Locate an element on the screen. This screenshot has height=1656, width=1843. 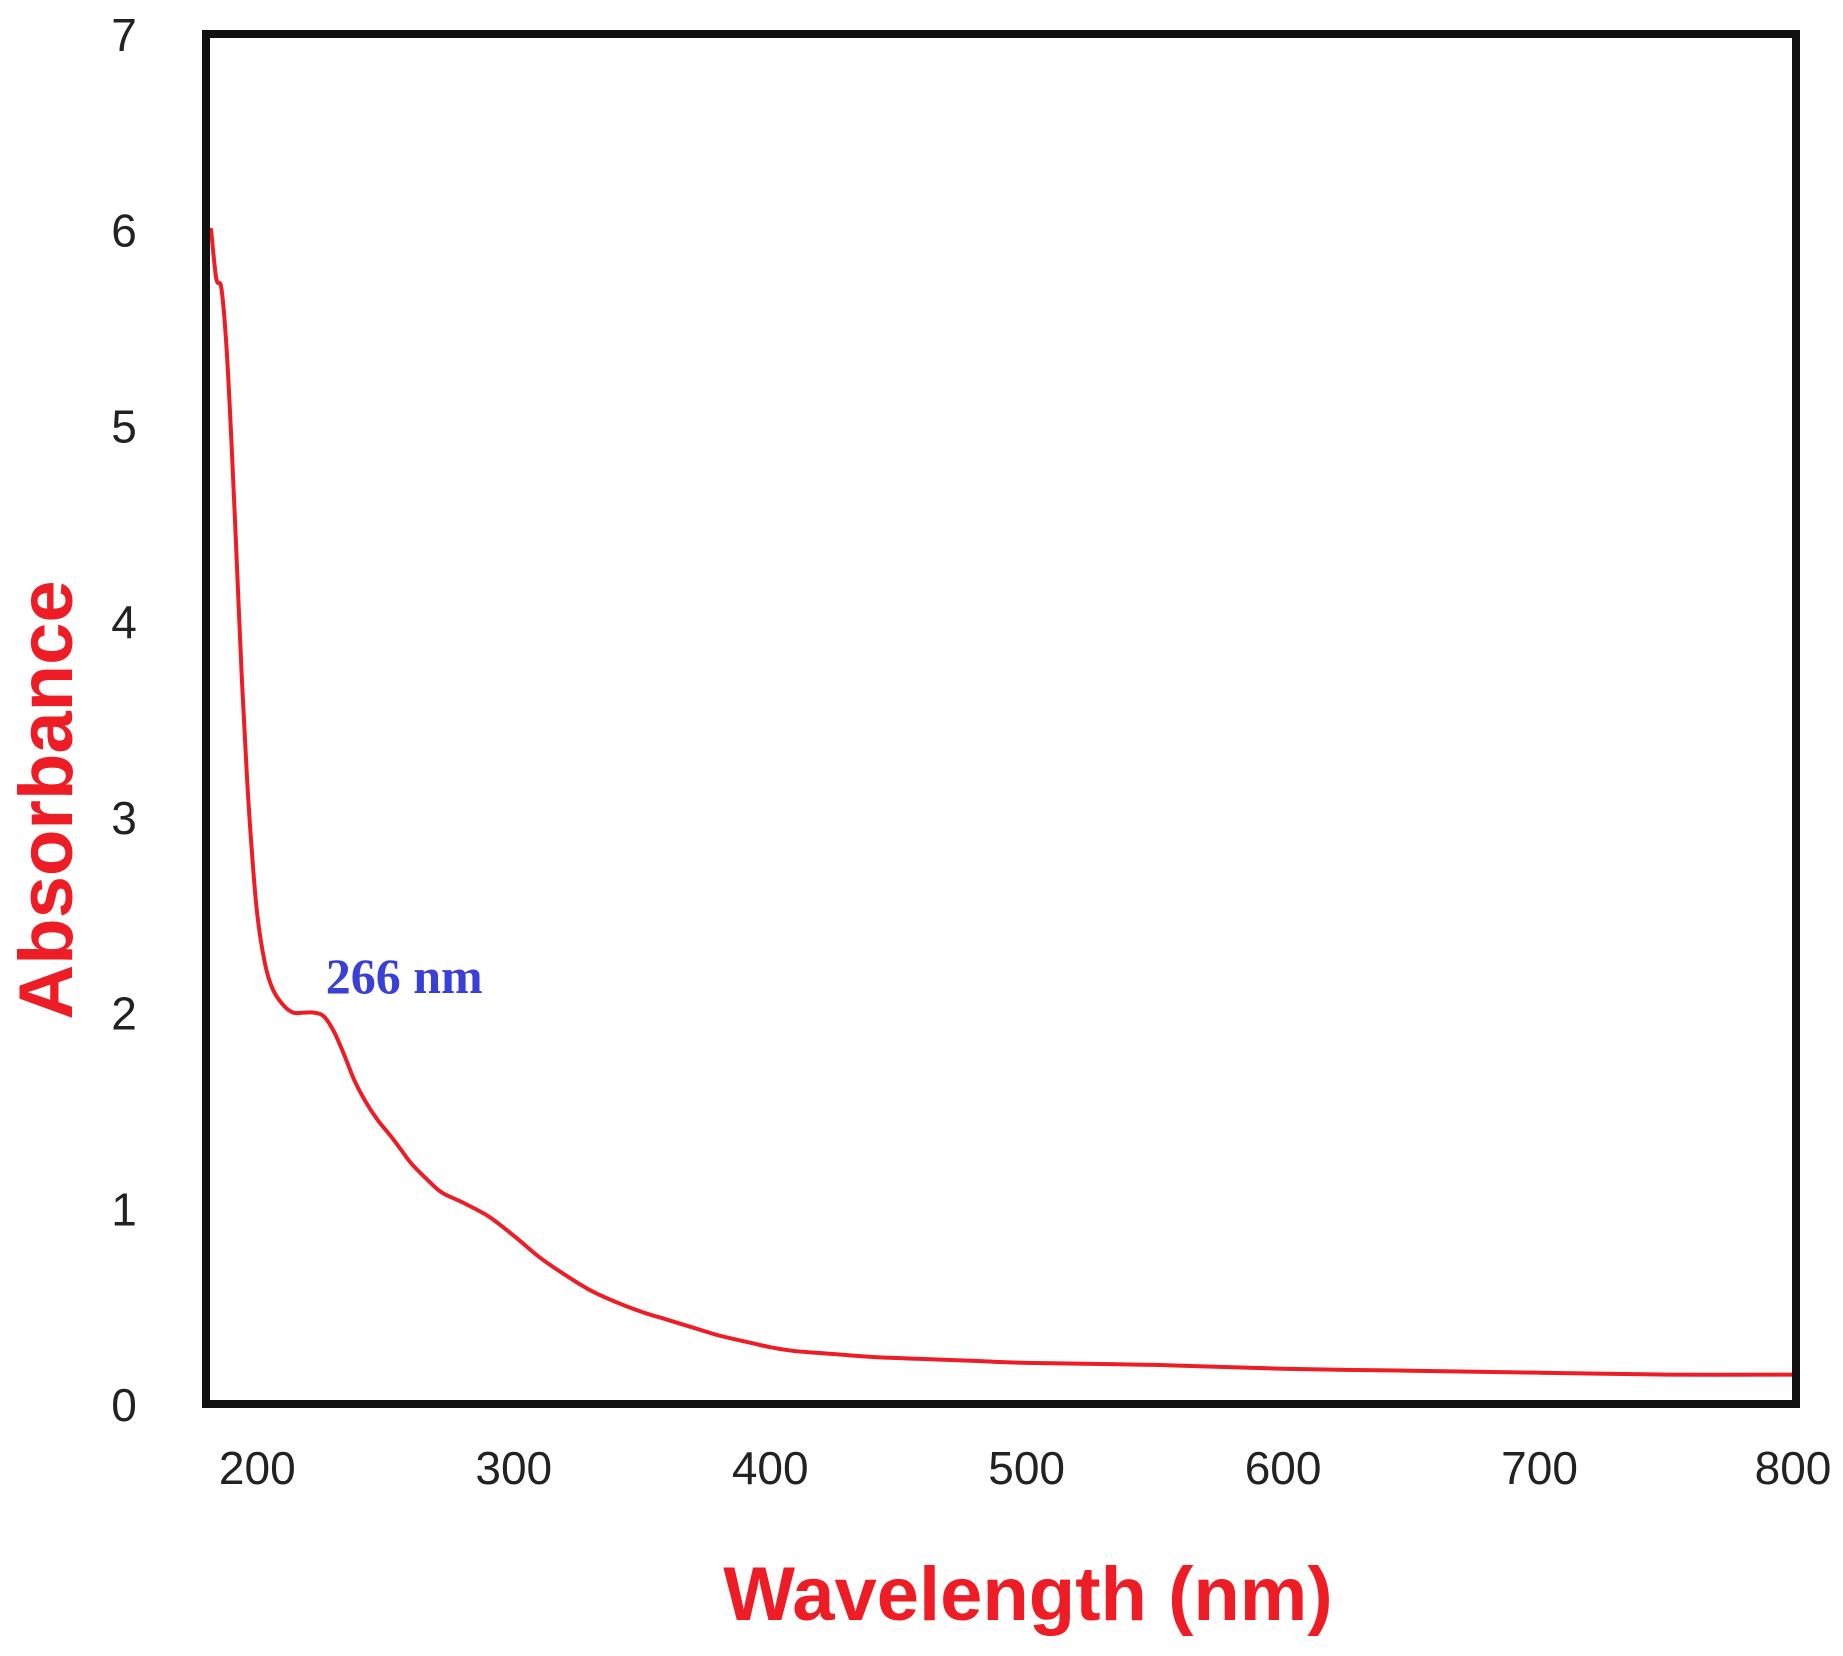
x-axis-title: Wavelength (nm) is located at coordinates (1027, 1594).